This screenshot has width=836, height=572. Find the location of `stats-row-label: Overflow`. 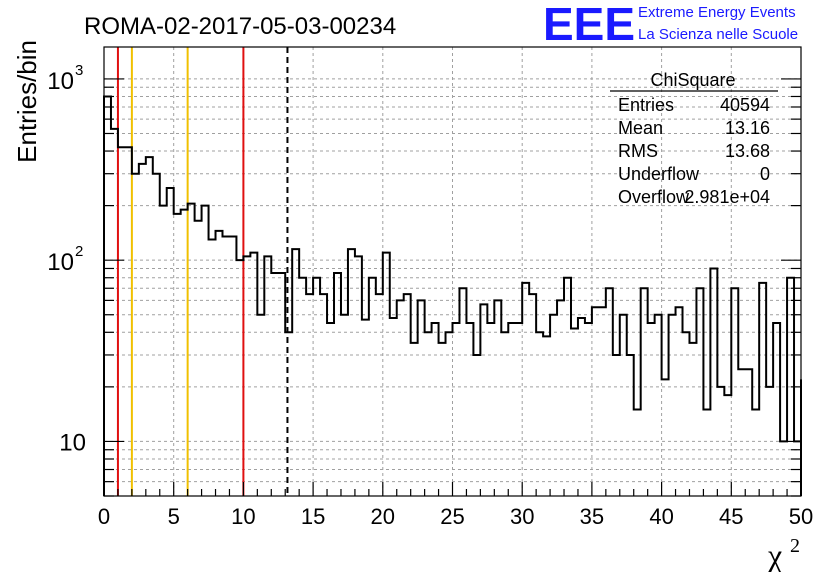

stats-row-label: Overflow is located at coordinates (654, 197).